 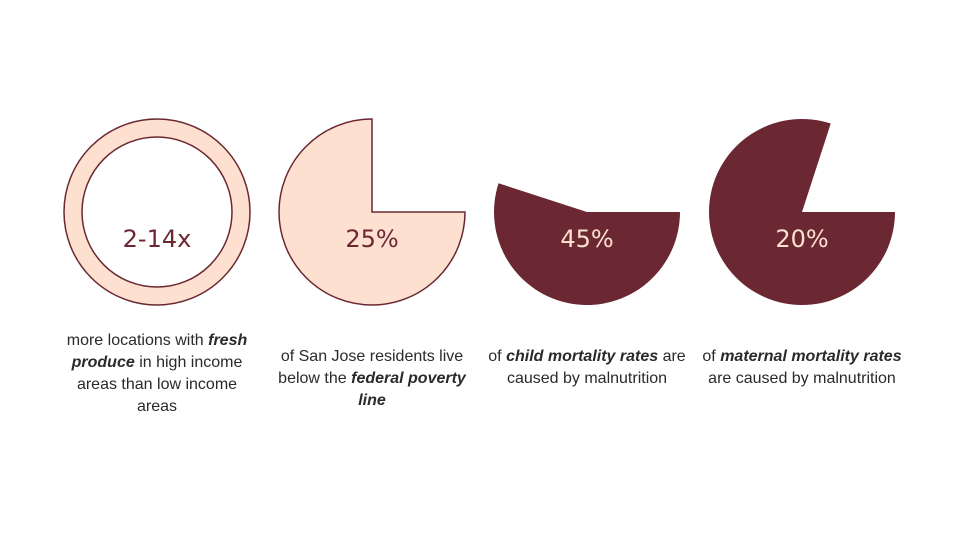 What do you see at coordinates (811, 356) in the screenshot?
I see `caption-emphasis: maternal mortality rates` at bounding box center [811, 356].